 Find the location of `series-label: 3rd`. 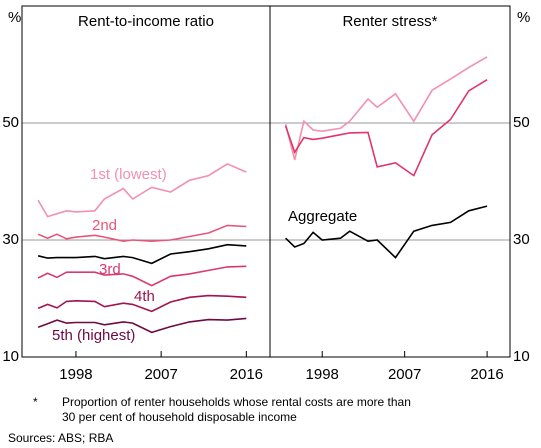

series-label: 3rd is located at coordinates (110, 269).